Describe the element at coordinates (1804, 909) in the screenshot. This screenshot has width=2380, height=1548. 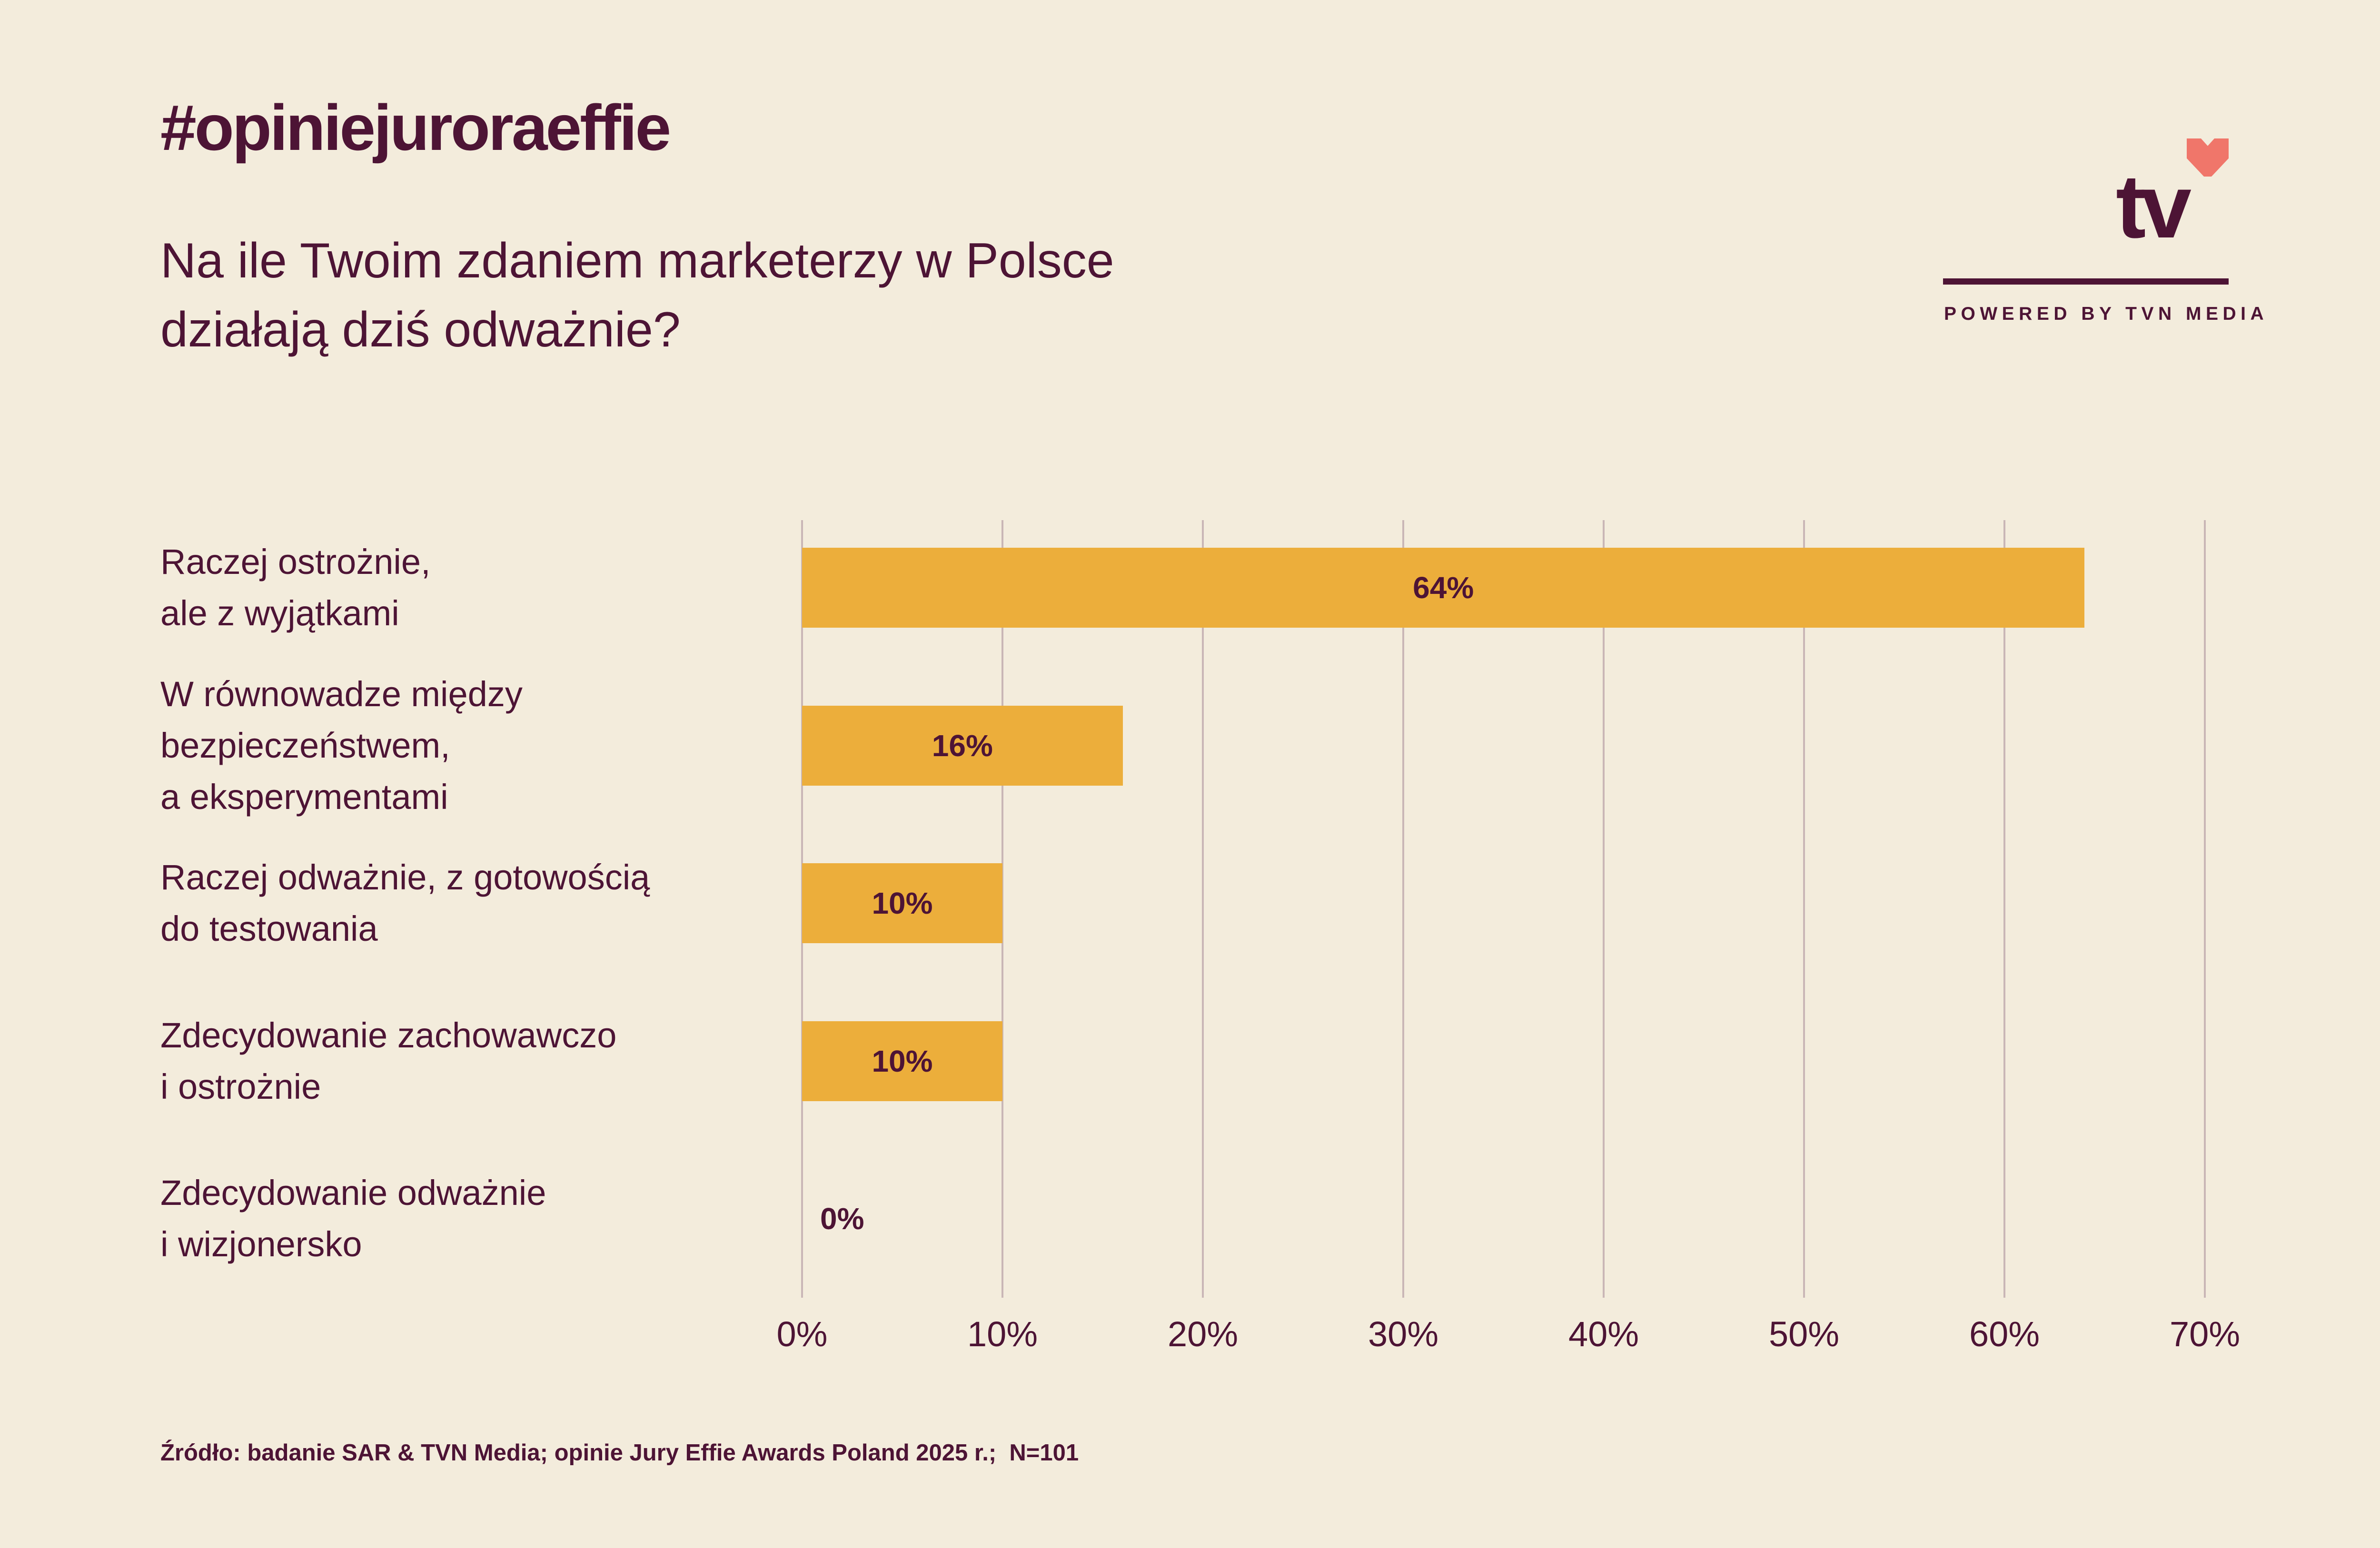
I see `gridline-50%` at that location.